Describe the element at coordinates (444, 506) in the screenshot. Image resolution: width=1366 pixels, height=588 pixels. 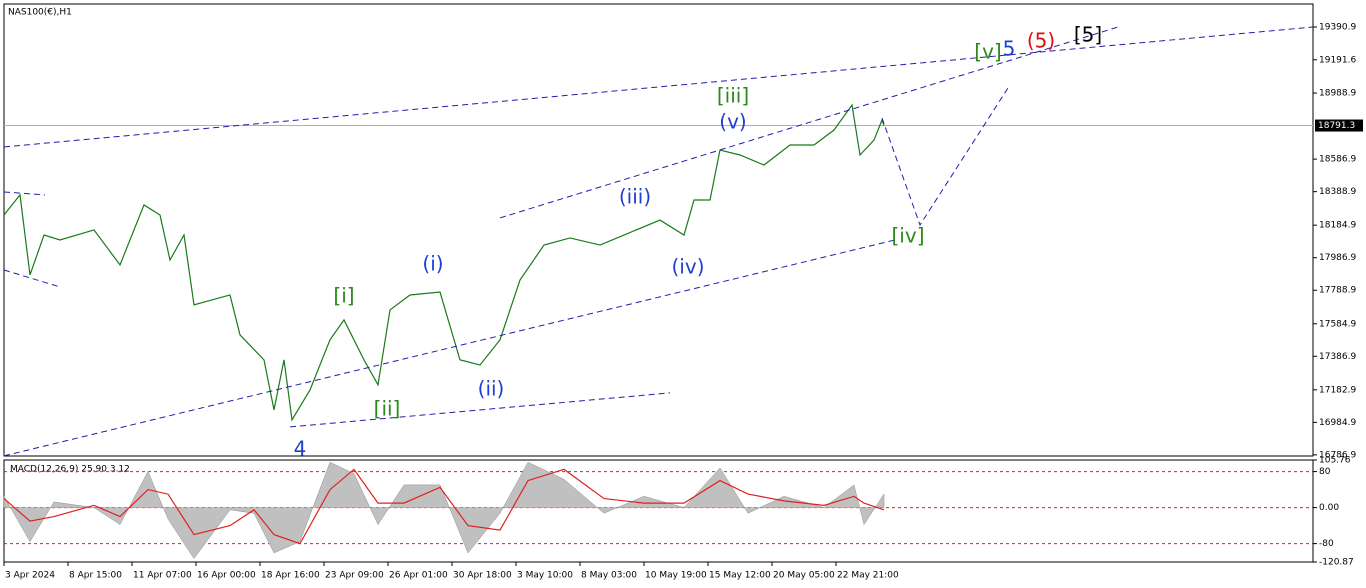
I see `signal-line` at that location.